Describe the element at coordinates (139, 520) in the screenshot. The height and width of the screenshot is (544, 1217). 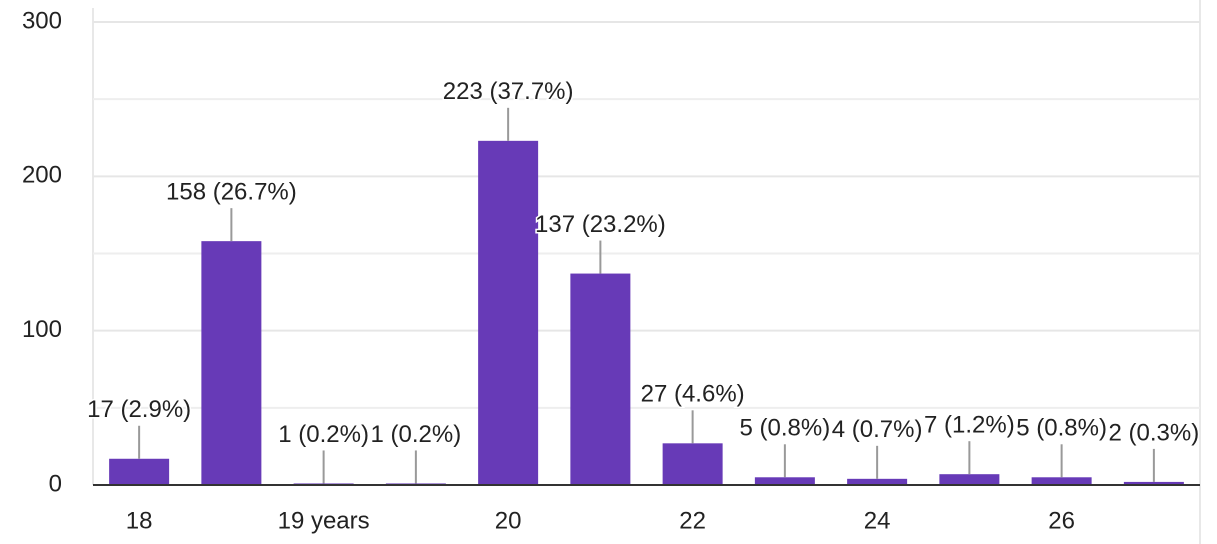
I see `x-tick-label: 18` at that location.